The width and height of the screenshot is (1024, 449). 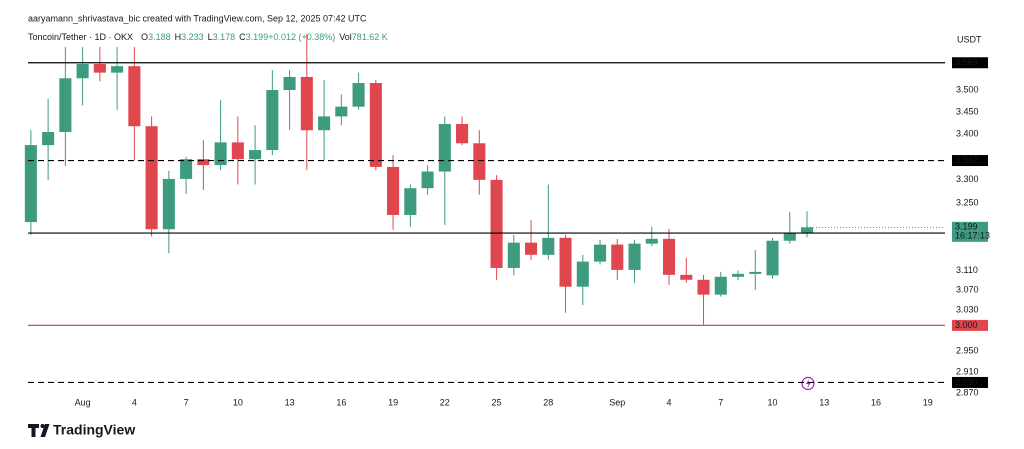 What do you see at coordinates (617, 402) in the screenshot?
I see `x-tick-label: Sep` at bounding box center [617, 402].